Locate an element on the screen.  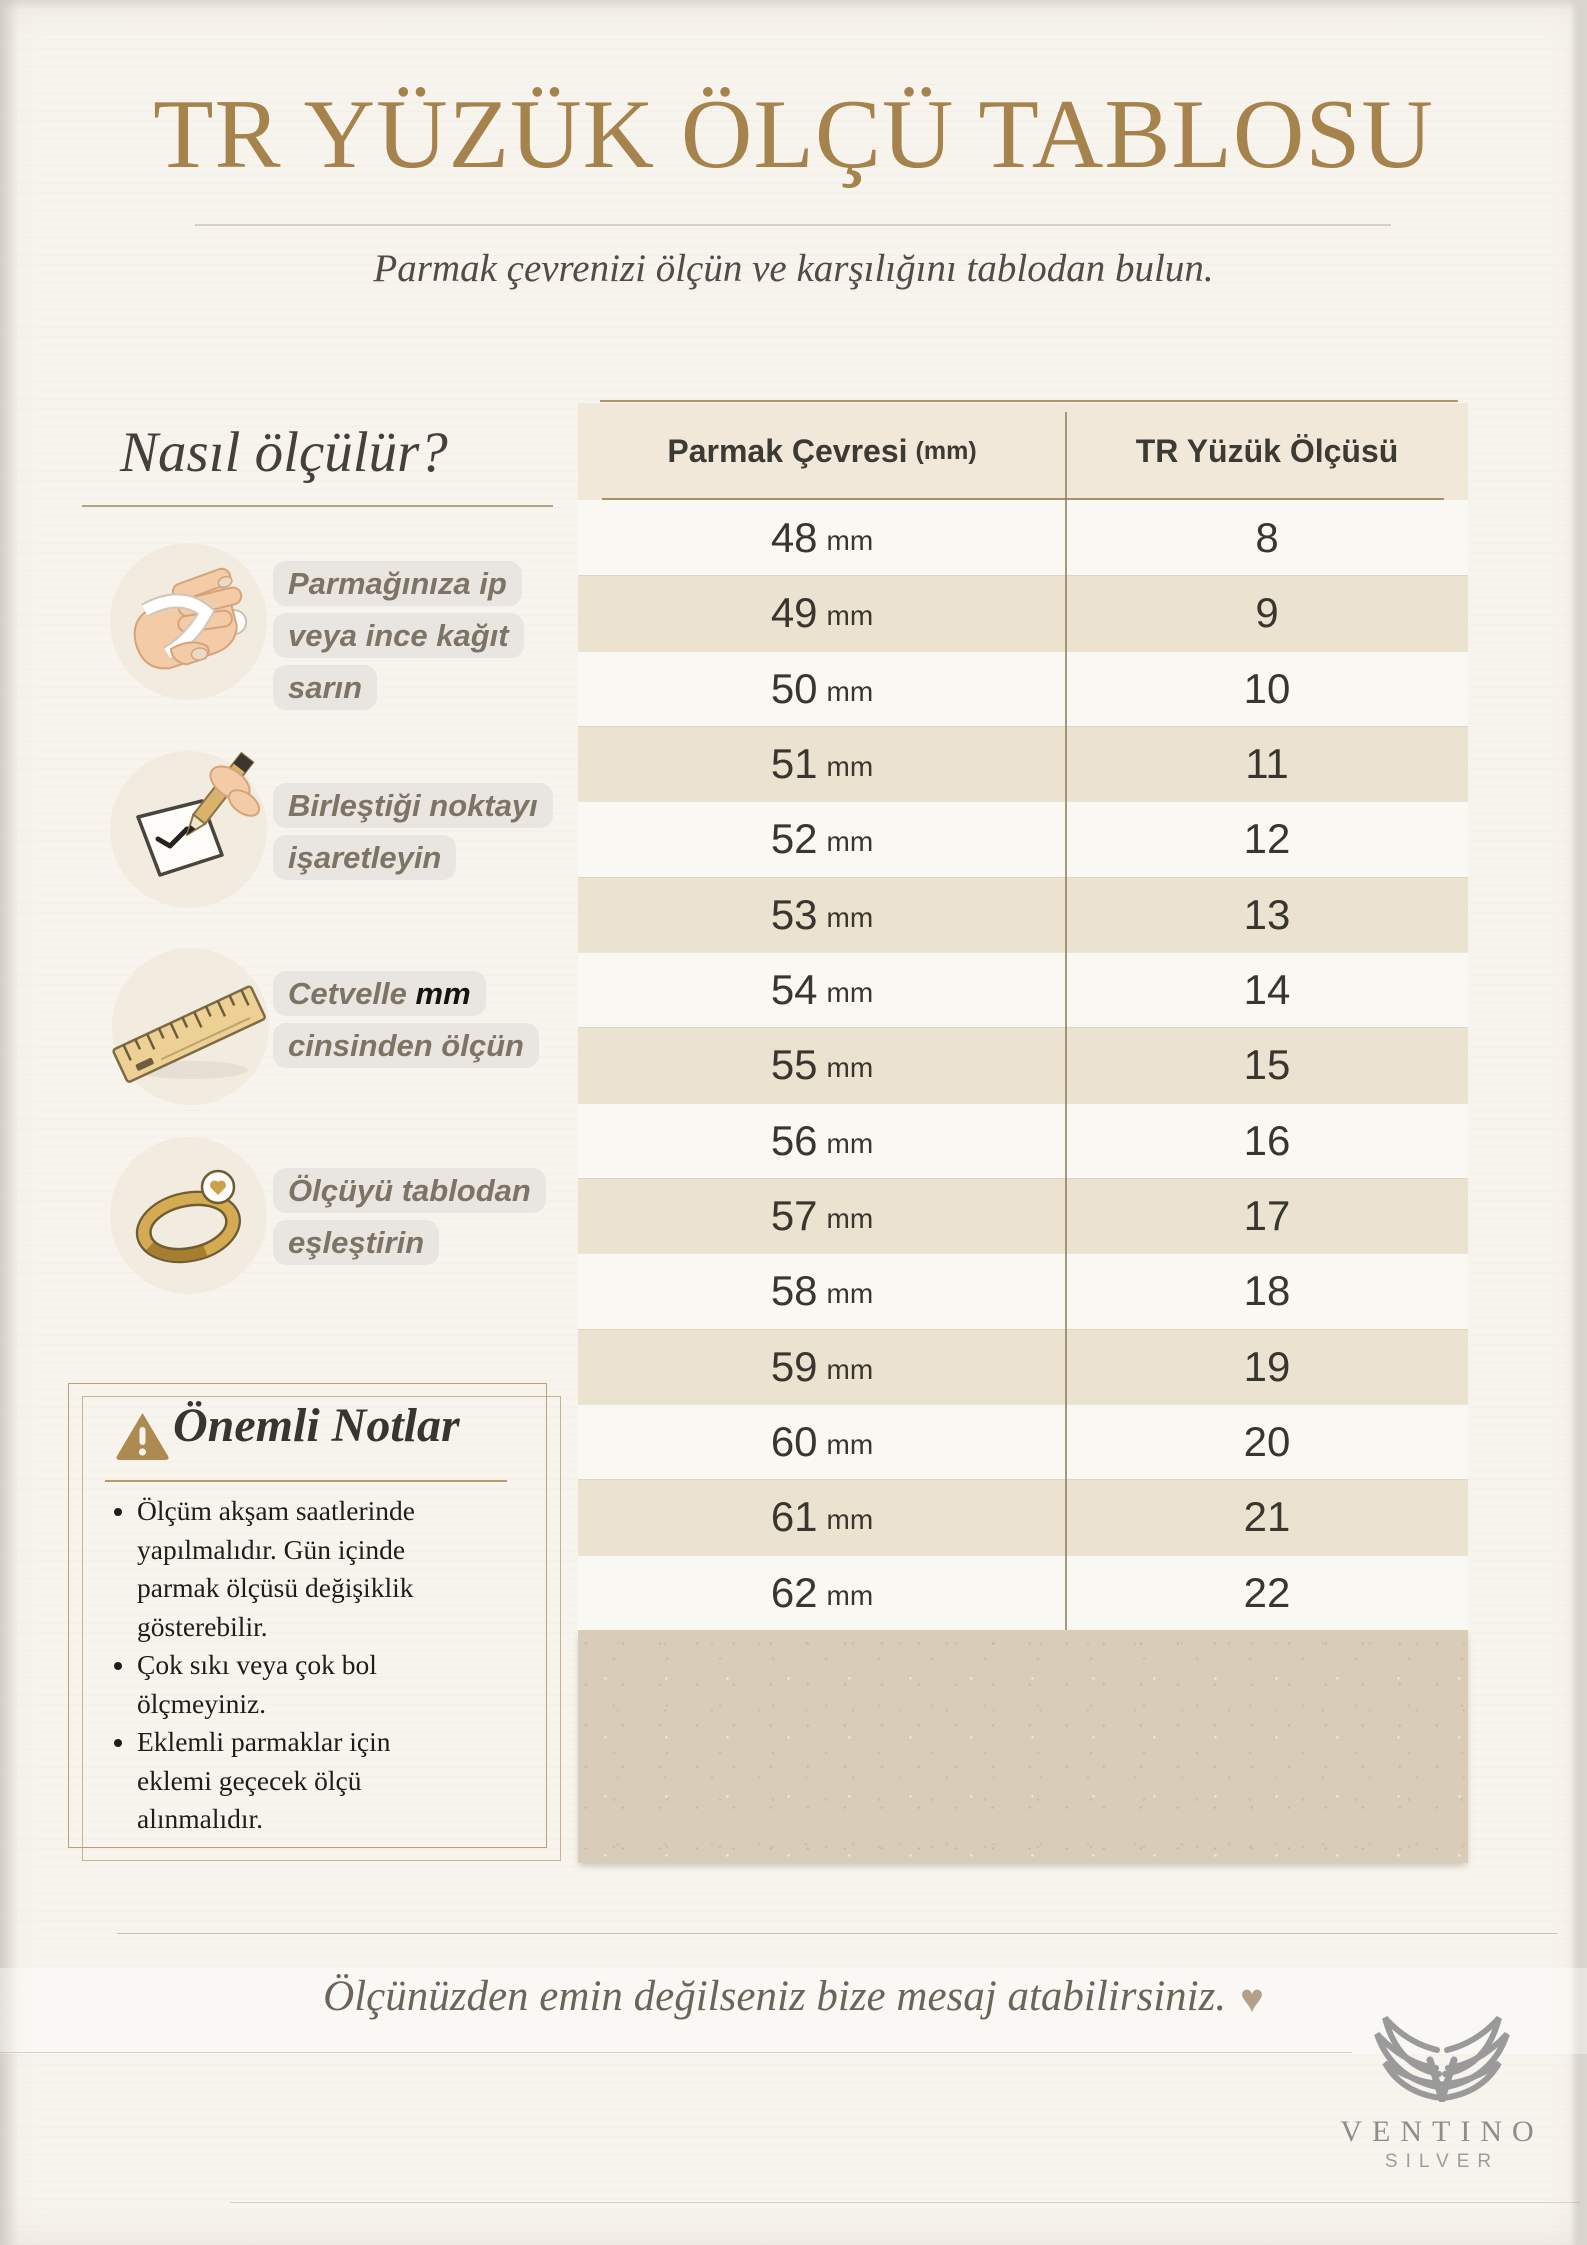
table-row: 58 mm 18 is located at coordinates (1023, 1291).